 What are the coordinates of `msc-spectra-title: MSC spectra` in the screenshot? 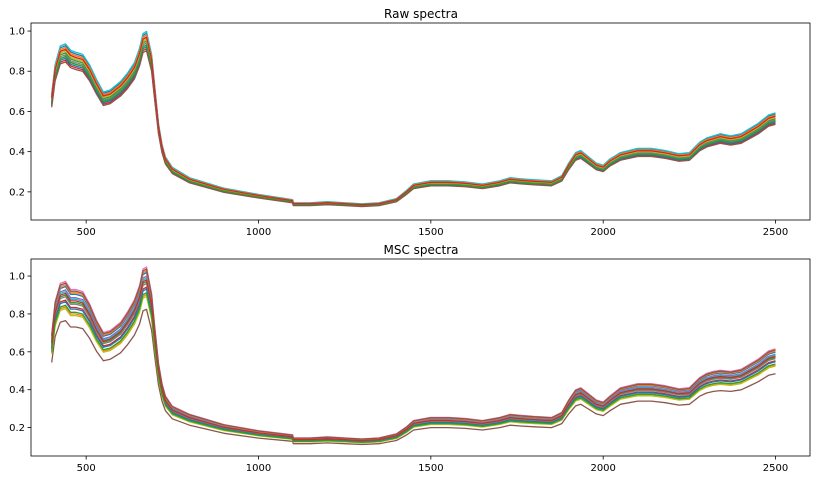 It's located at (420, 250).